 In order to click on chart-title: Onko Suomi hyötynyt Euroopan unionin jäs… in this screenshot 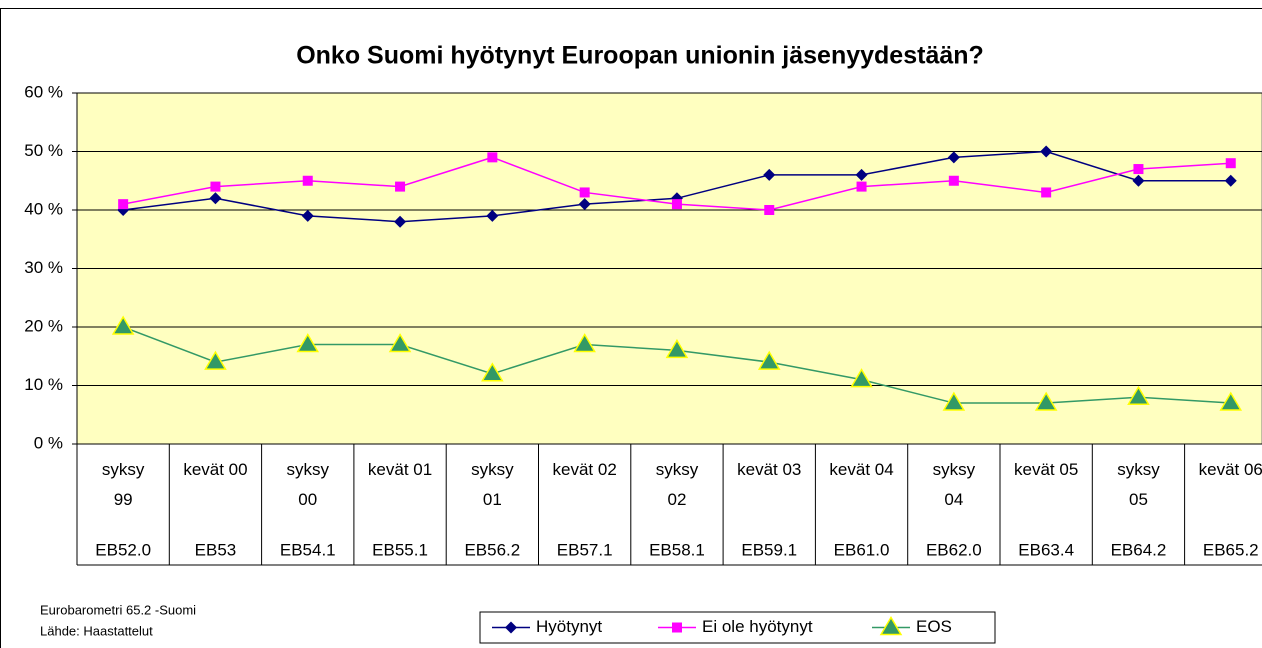, I will do `click(640, 56)`.